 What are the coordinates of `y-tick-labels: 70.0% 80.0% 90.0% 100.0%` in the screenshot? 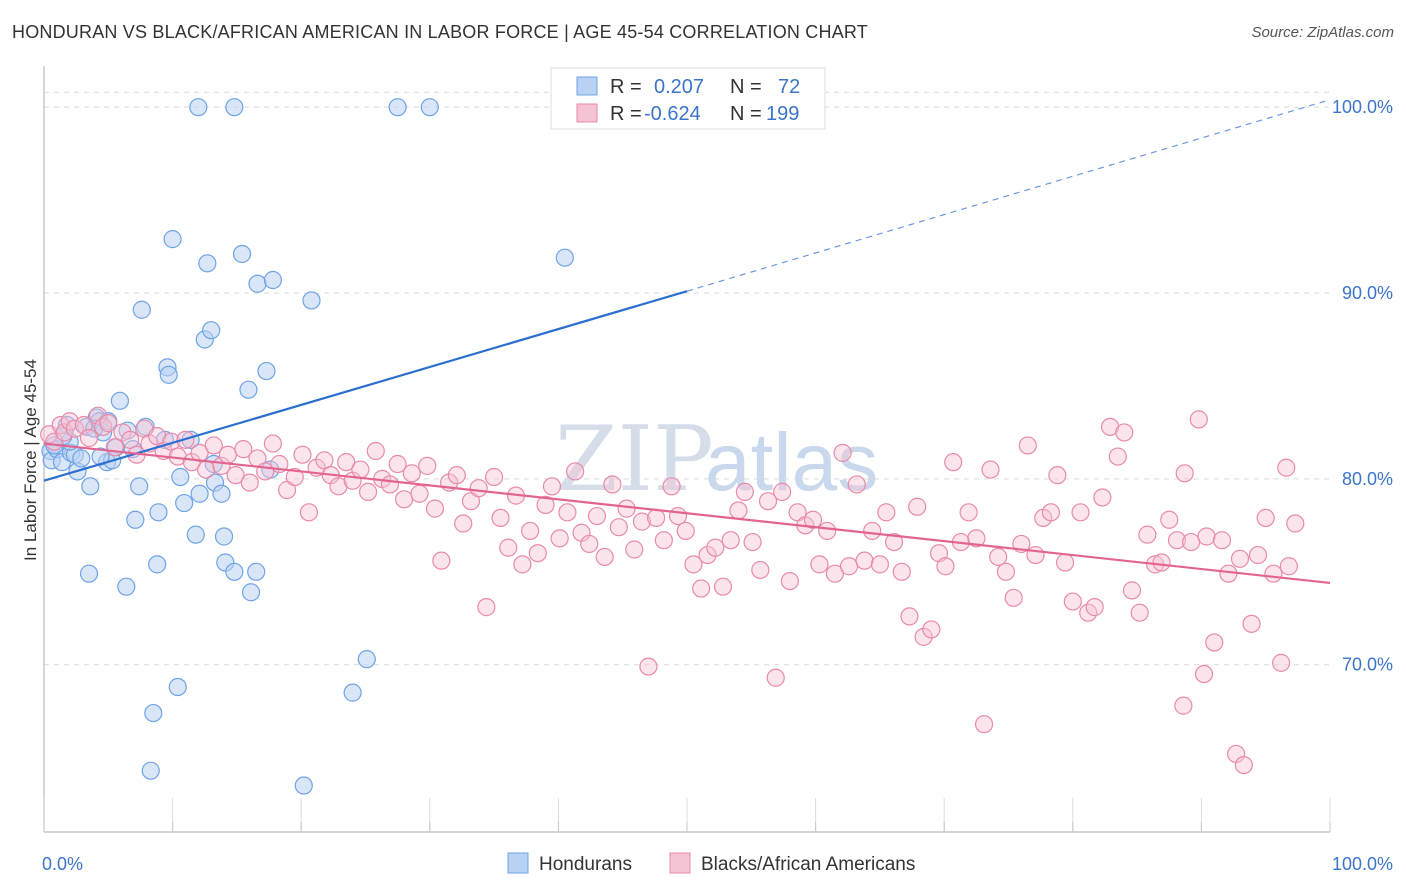 It's located at (1362, 386).